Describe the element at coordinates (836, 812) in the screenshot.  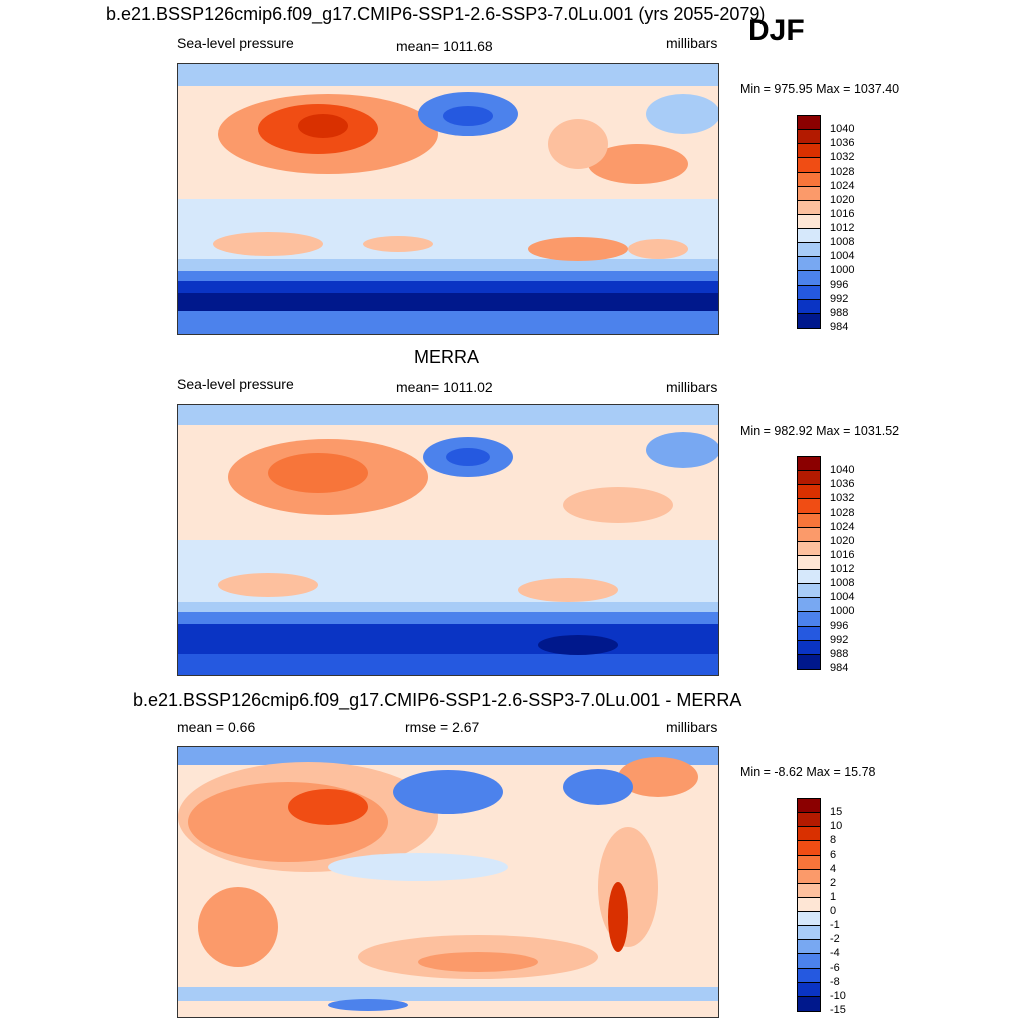
I see `colorbar-tick-label: 15` at that location.